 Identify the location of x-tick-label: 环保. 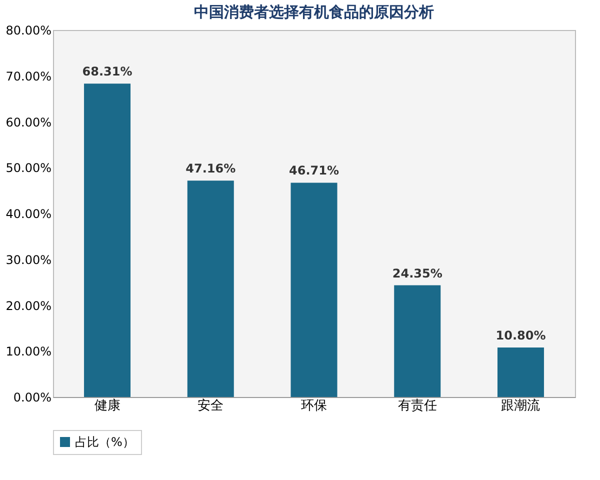
(314, 406).